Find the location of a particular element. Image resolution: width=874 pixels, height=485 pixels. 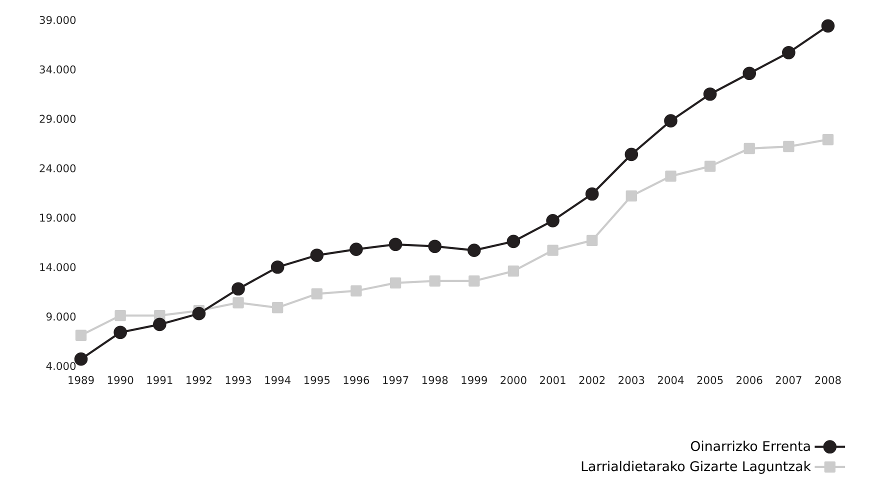

y-tick-label: 34.000 is located at coordinates (58, 69).